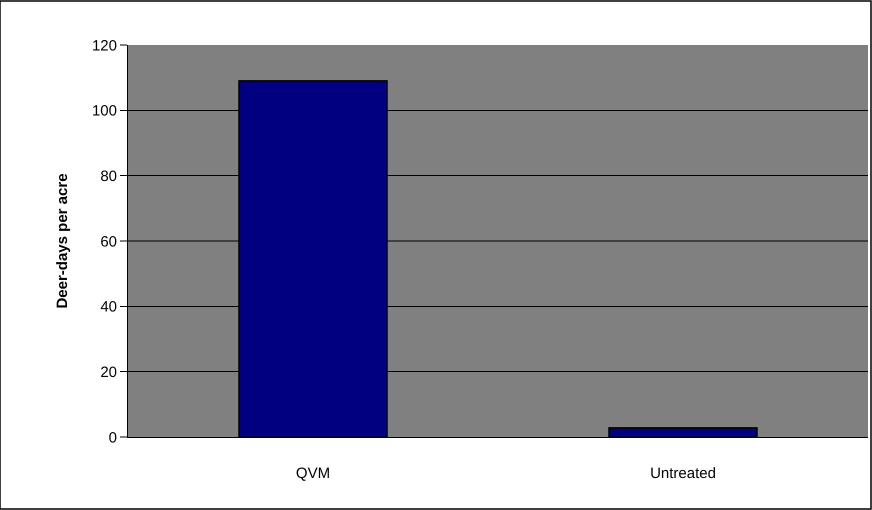 This screenshot has height=510, width=872. What do you see at coordinates (112, 437) in the screenshot?
I see `y-tick-label: 0` at bounding box center [112, 437].